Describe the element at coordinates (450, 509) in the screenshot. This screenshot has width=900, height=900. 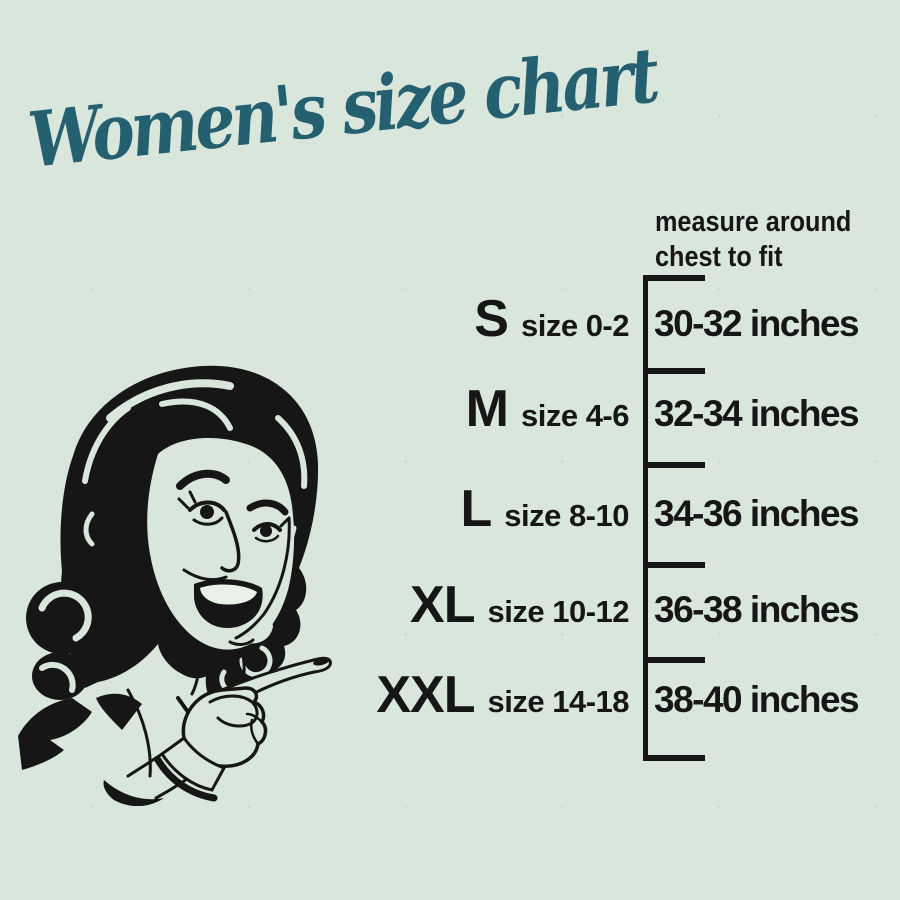
I see `size-row-l: L size 8-10 34-36 inches` at that location.